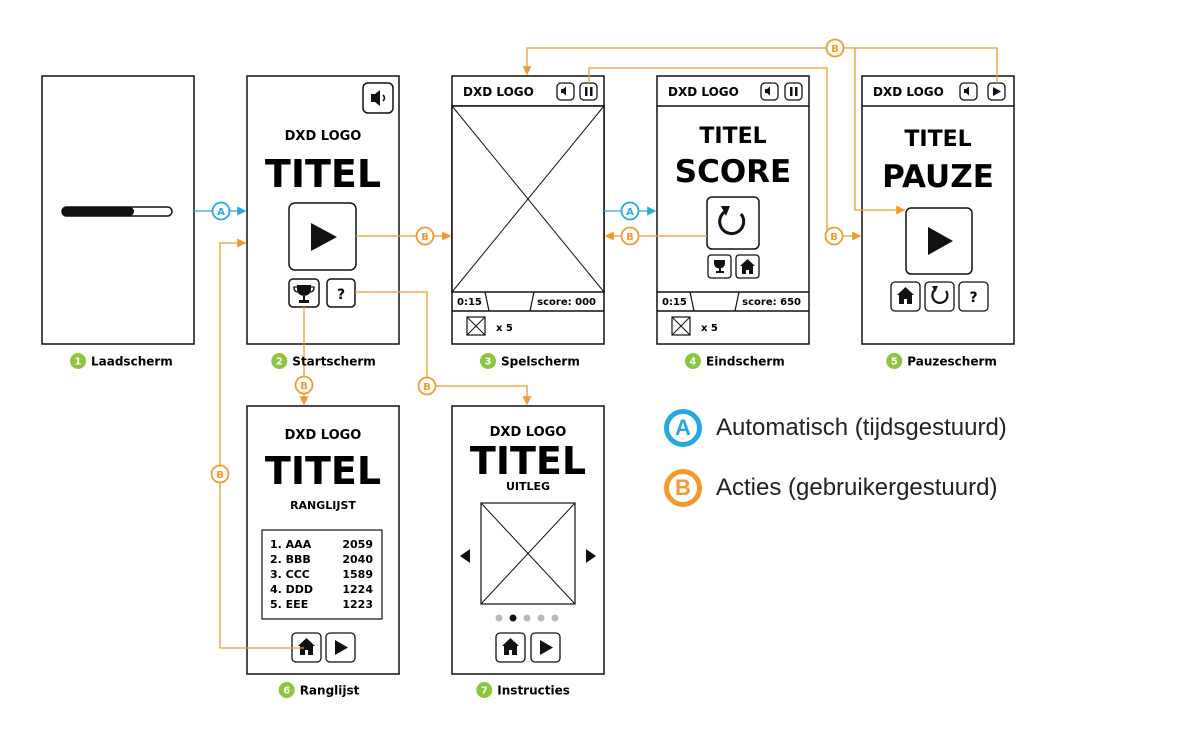 This screenshot has width=1191, height=751. I want to click on instructions-logo: DXD LOGO, so click(528, 432).